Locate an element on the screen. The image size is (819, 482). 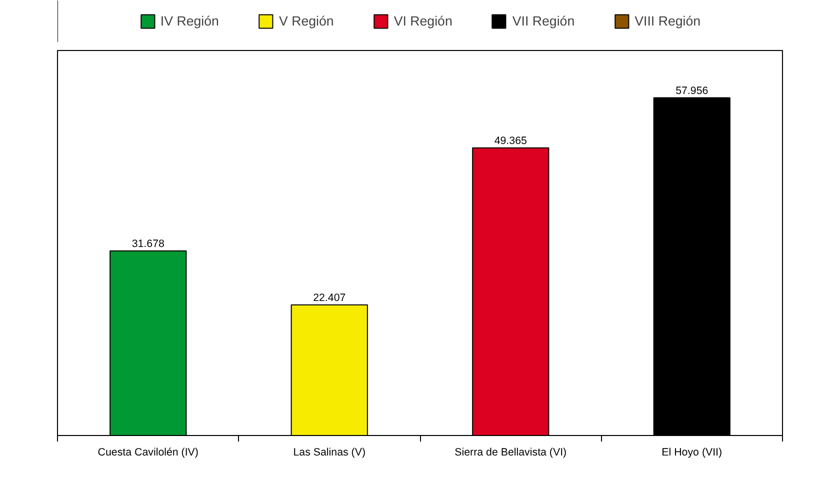
x-tick-label: Las Salinas (V) is located at coordinates (329, 452).